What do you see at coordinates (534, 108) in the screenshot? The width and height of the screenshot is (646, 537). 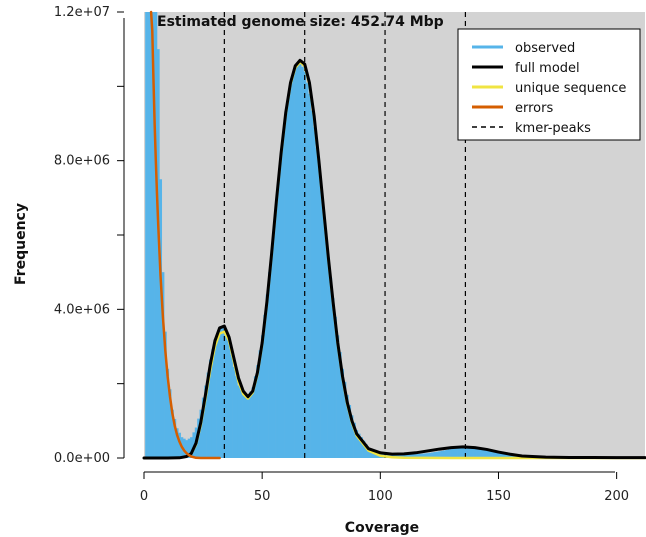 I see `legend-label-errors: errors` at bounding box center [534, 108].